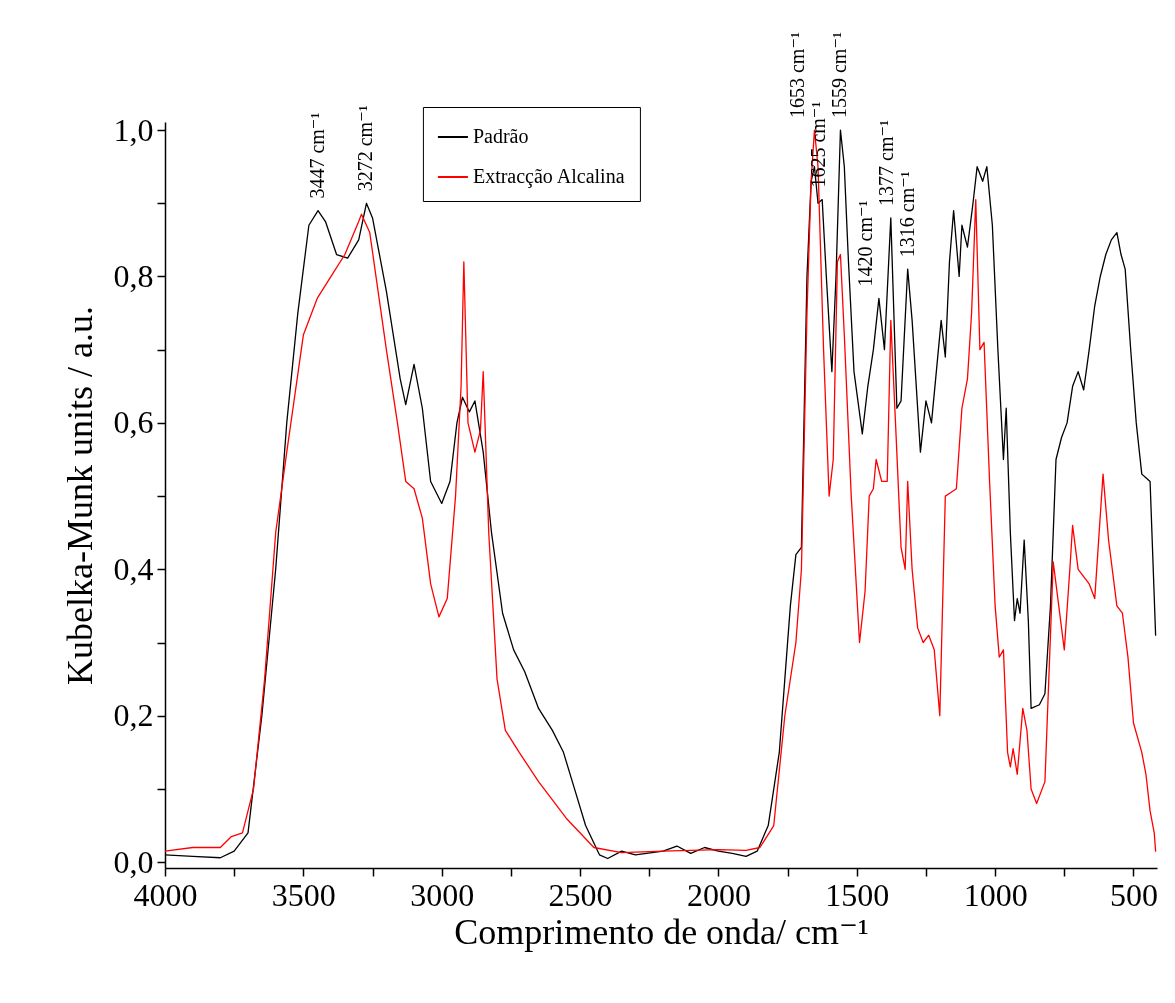 This screenshot has width=1175, height=1003. What do you see at coordinates (500, 136) in the screenshot?
I see `legend-label: Padrão` at bounding box center [500, 136].